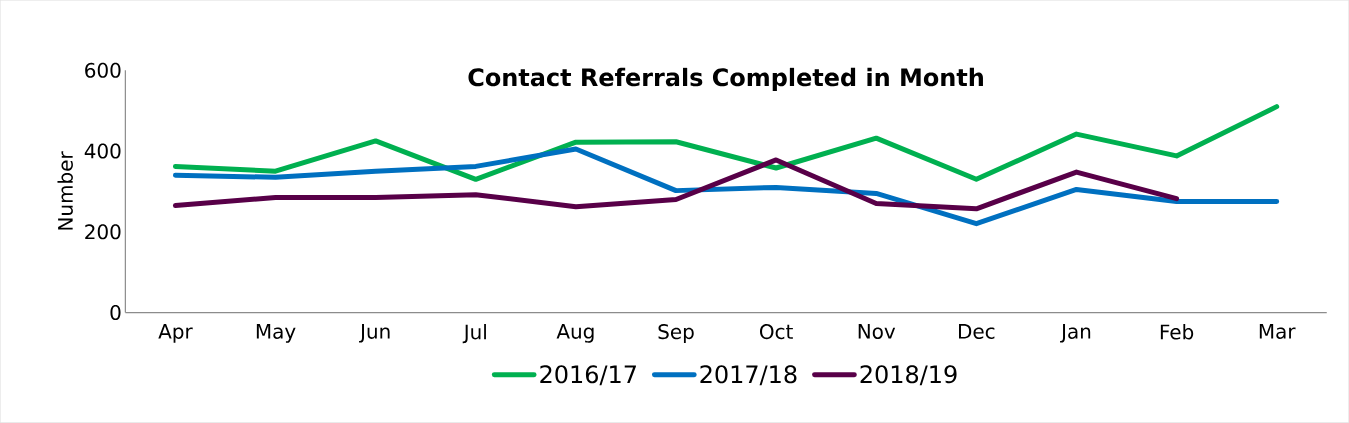 The height and width of the screenshot is (423, 1349). Describe the element at coordinates (977, 331) in the screenshot. I see `x-tick-label: Dec` at that location.